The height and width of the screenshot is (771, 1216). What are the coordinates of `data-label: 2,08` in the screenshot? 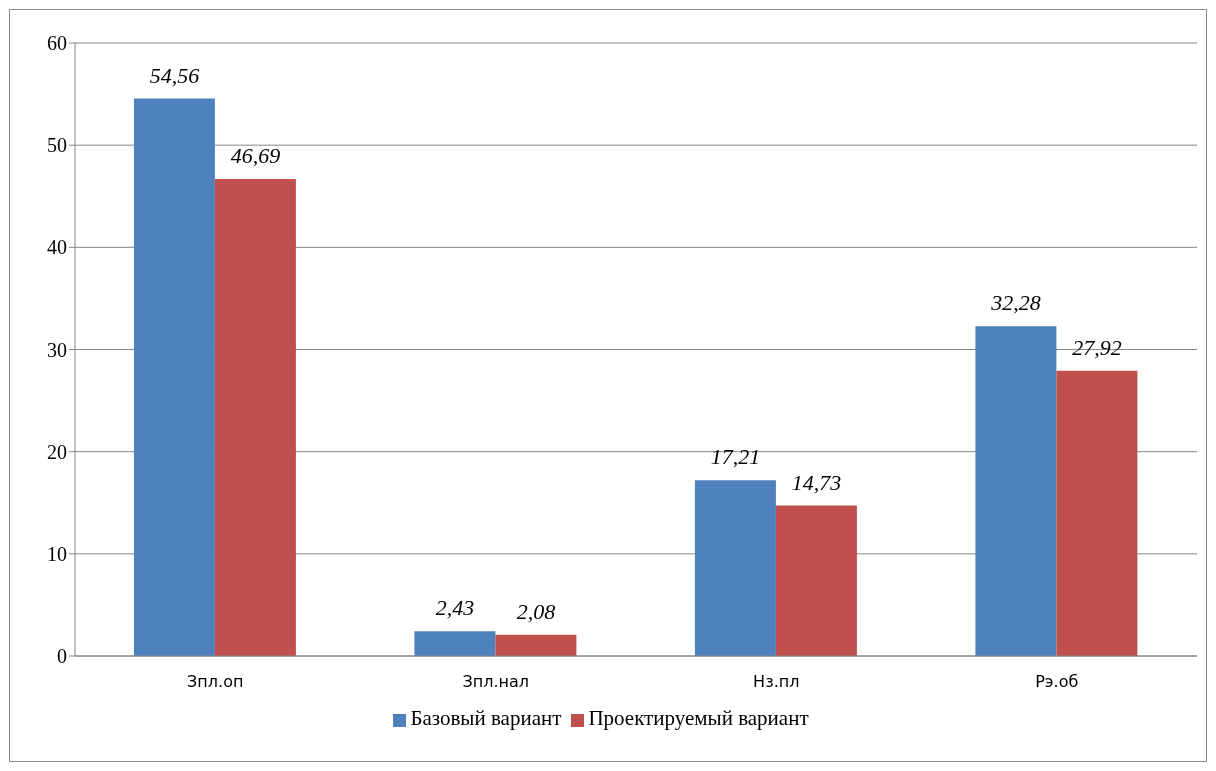 It's located at (536, 611).